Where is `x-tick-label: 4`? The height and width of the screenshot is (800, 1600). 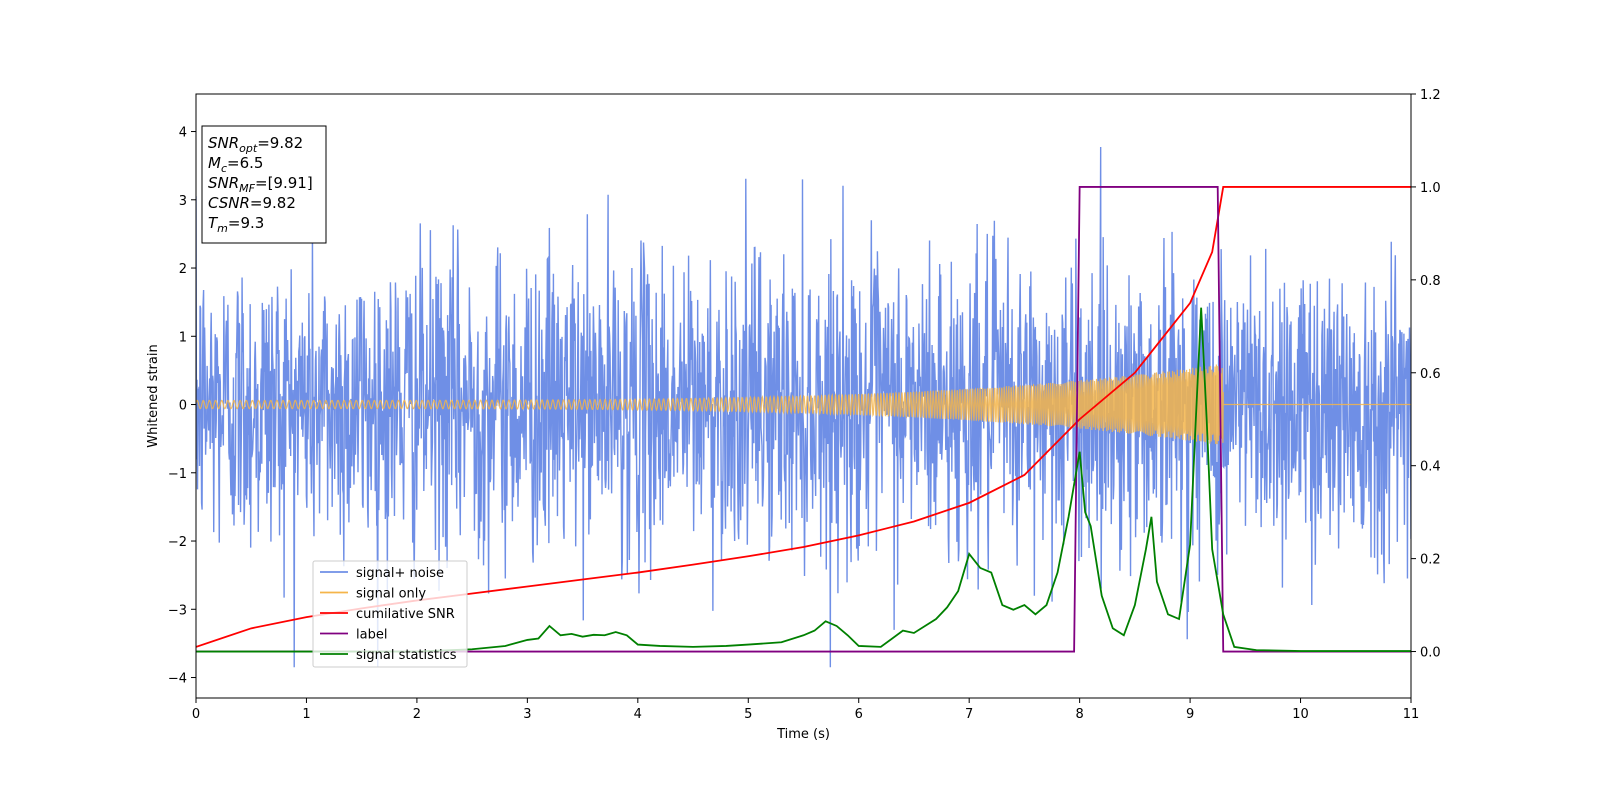 x-tick-label: 4 is located at coordinates (638, 714).